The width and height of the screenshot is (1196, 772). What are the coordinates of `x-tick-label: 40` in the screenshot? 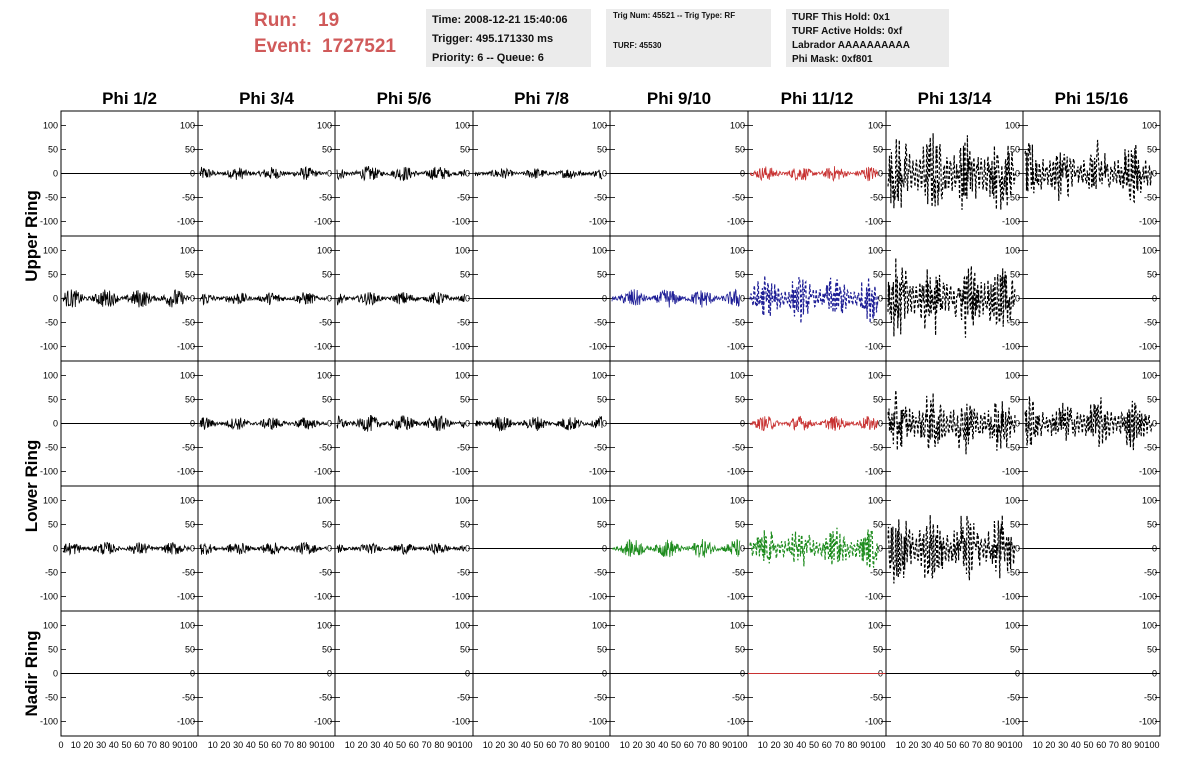 It's located at (114, 745).